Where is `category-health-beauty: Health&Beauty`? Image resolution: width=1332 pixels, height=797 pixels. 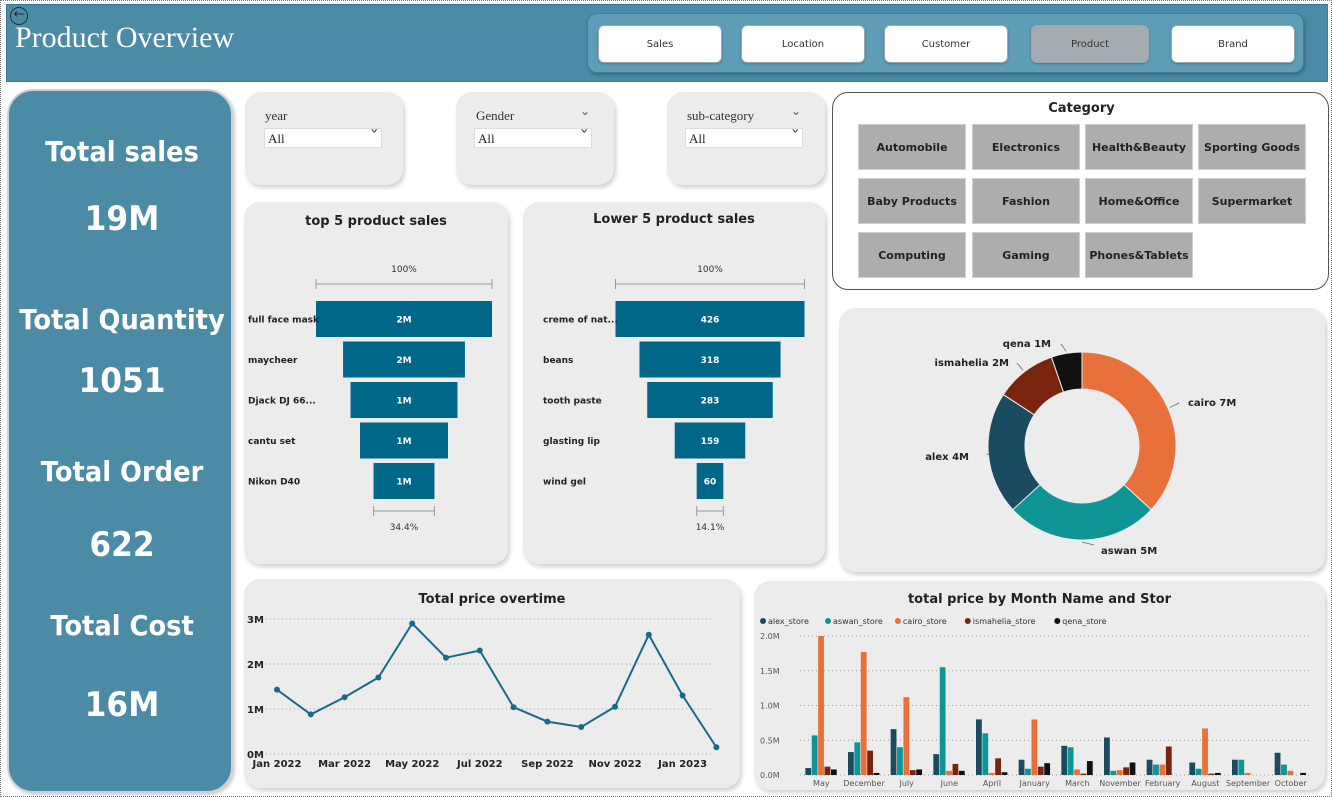
category-health-beauty: Health&Beauty is located at coordinates (1139, 147).